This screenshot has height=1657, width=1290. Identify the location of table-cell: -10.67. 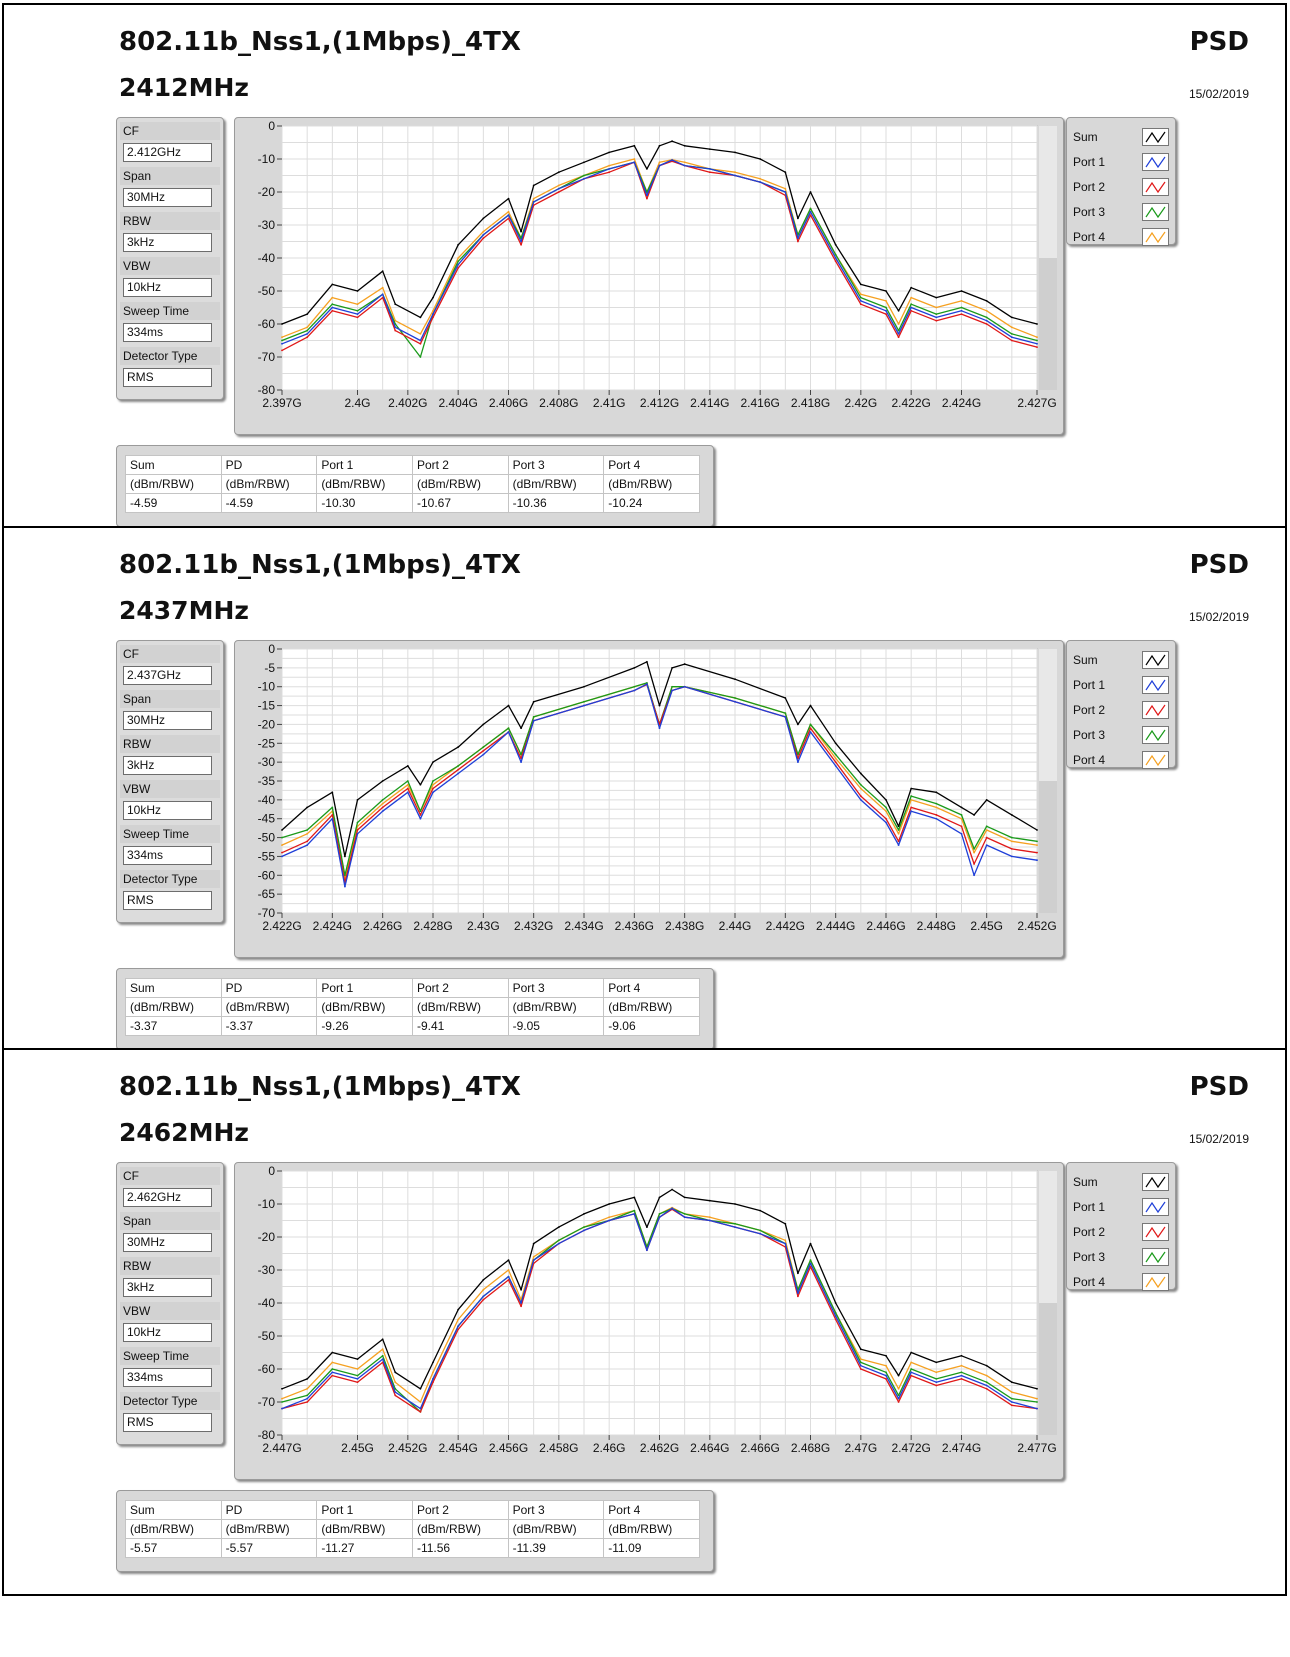
(460, 503).